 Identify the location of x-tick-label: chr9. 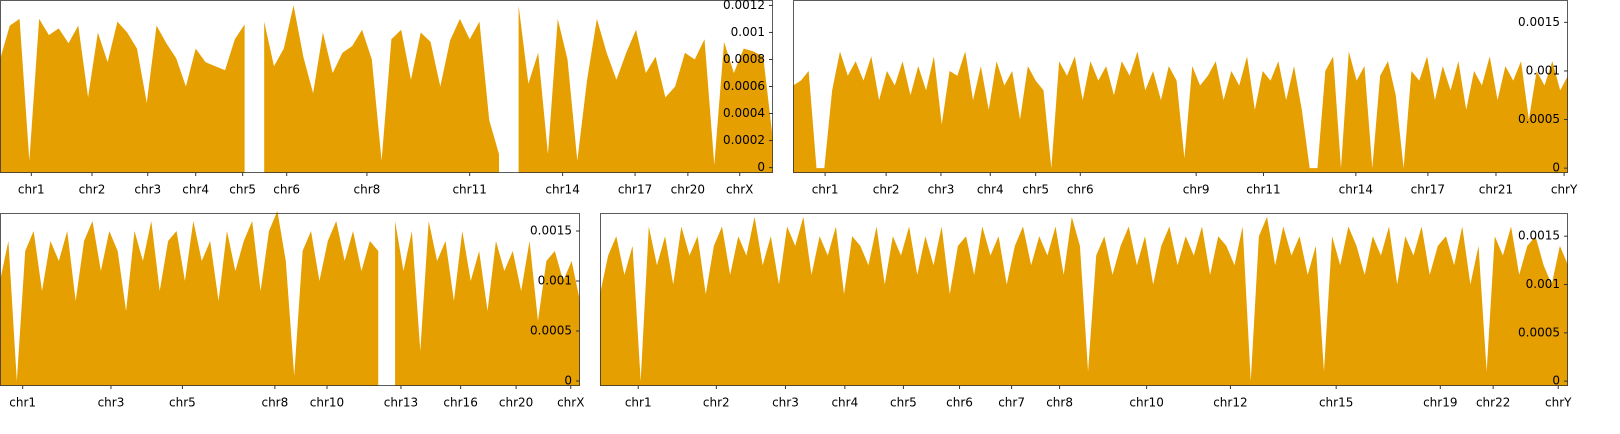
(1196, 190).